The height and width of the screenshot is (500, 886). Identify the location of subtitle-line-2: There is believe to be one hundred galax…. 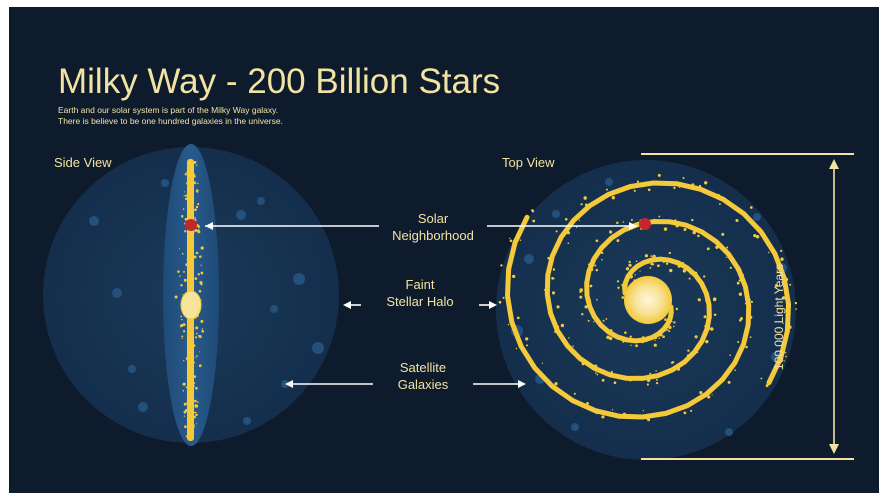
(170, 121).